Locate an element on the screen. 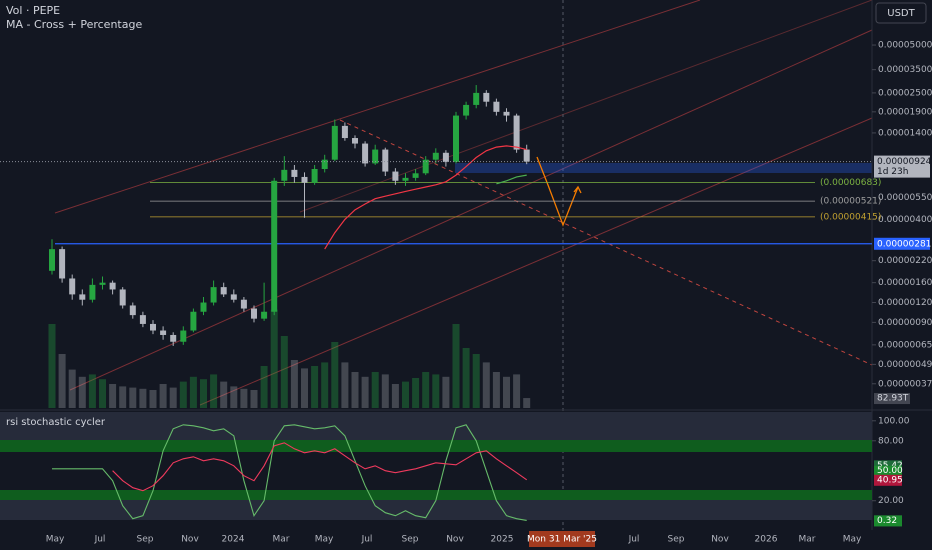 This screenshot has width=932, height=550. volume-tag is located at coordinates (892, 399).